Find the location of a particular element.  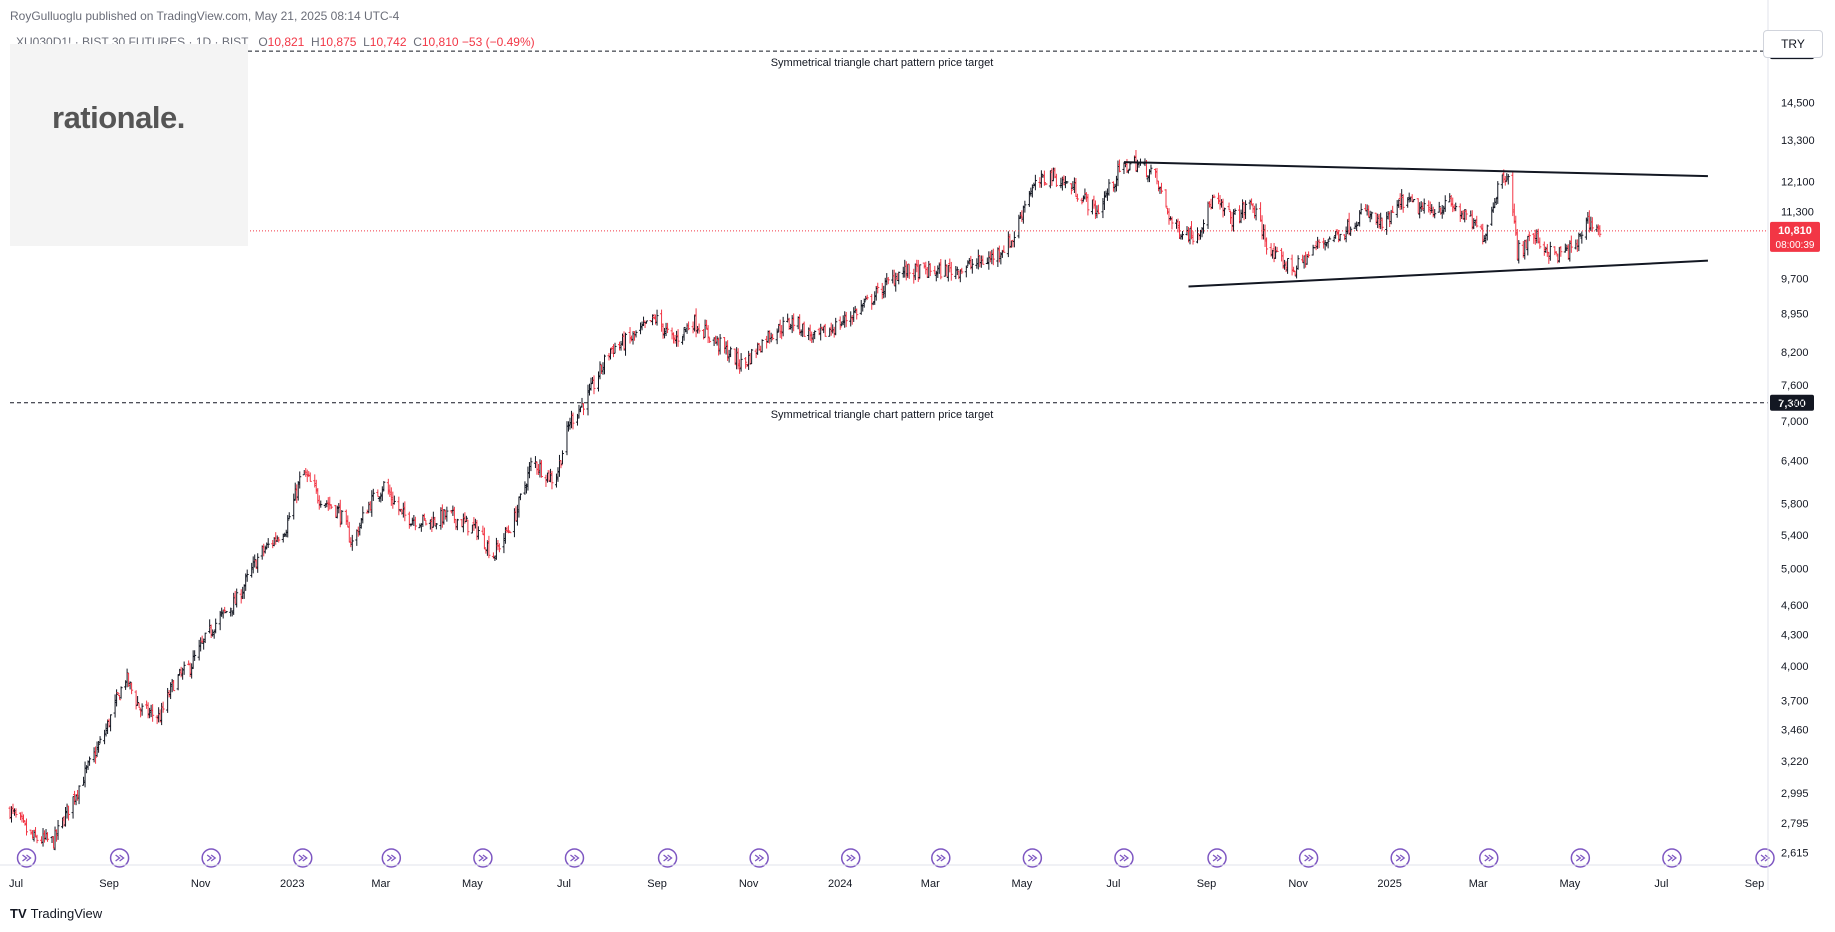

price-tick-label: 12,100 is located at coordinates (1798, 183).